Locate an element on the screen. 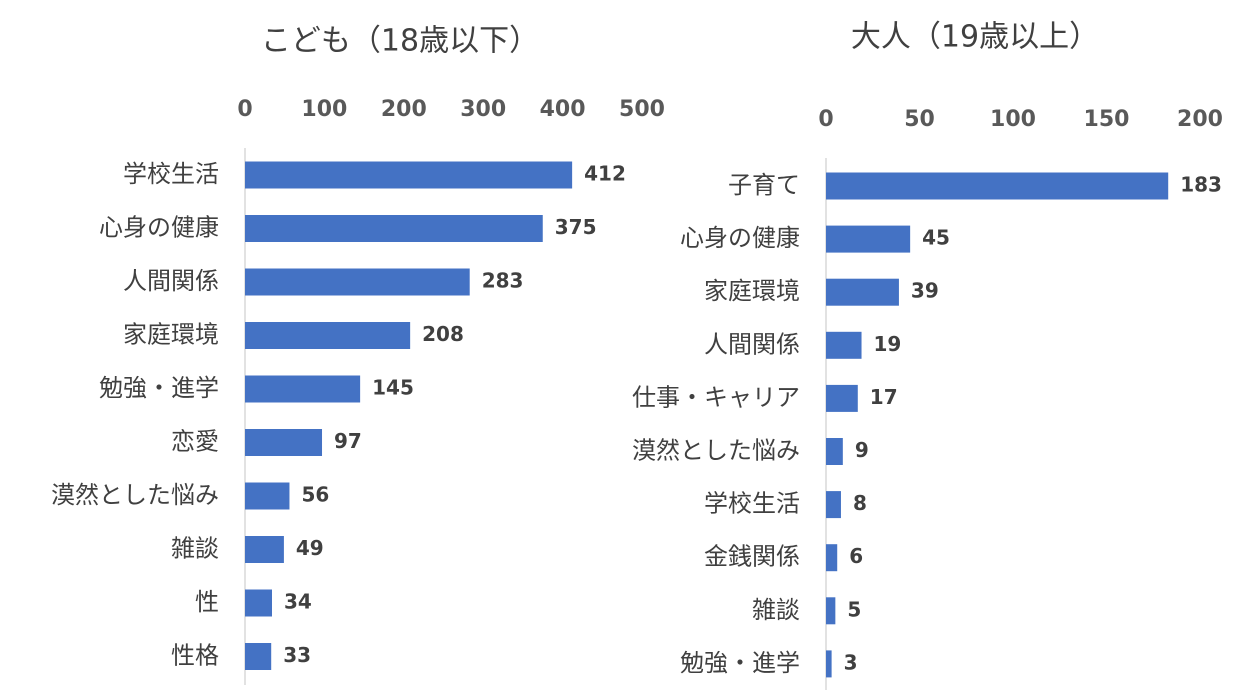 Image resolution: width=1240 pixels, height=694 pixels. data-label: 8 is located at coordinates (860, 503).